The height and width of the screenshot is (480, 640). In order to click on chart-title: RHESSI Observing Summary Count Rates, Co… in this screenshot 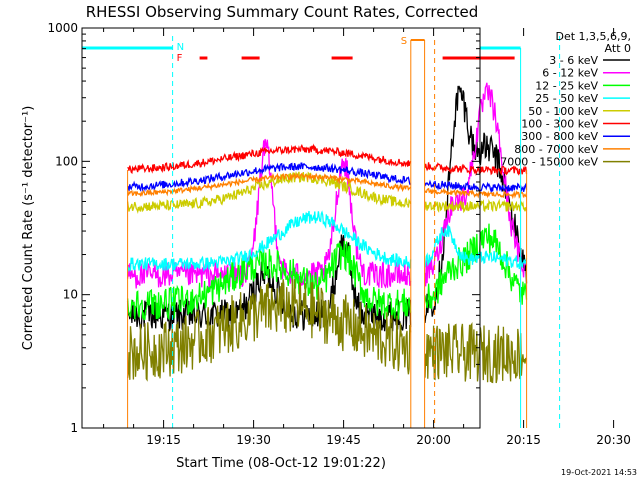, I will do `click(282, 12)`.